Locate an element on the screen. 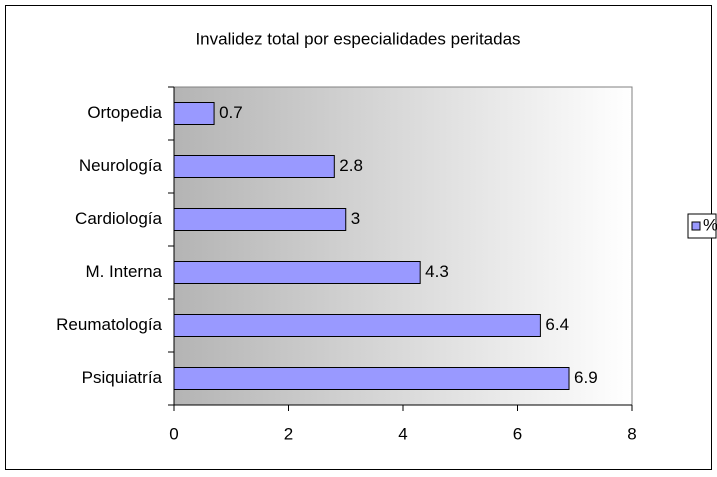 The width and height of the screenshot is (717, 477). y-tick-label: Psiquiatría is located at coordinates (122, 377).